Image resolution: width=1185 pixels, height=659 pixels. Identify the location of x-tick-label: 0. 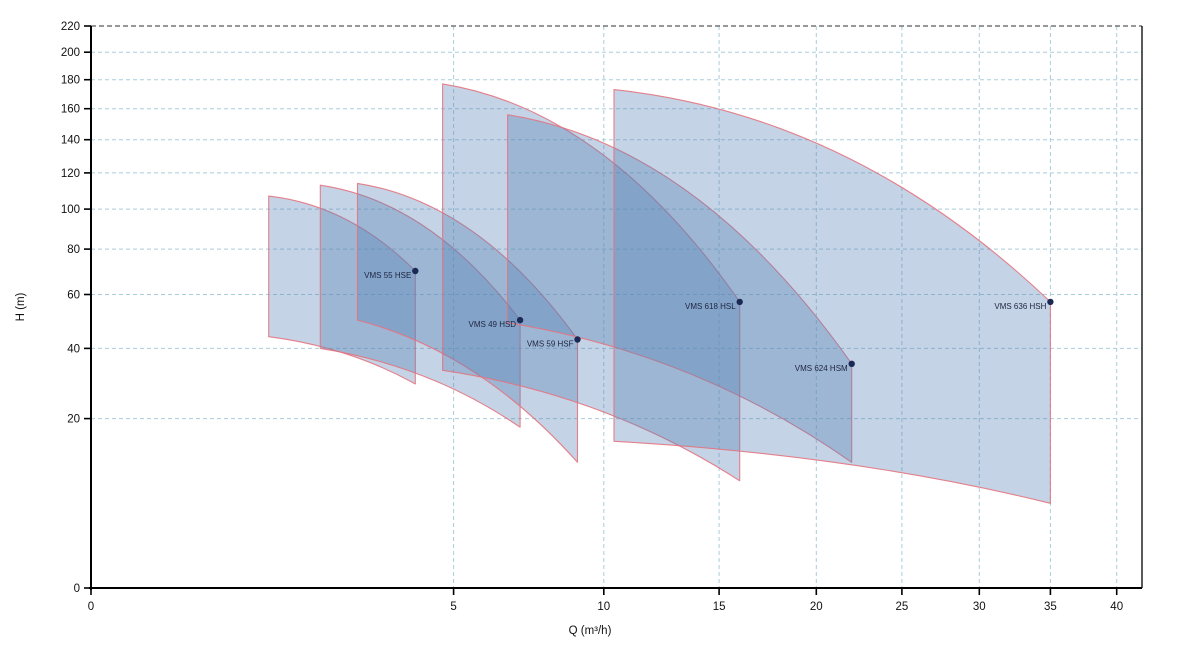
(91, 607).